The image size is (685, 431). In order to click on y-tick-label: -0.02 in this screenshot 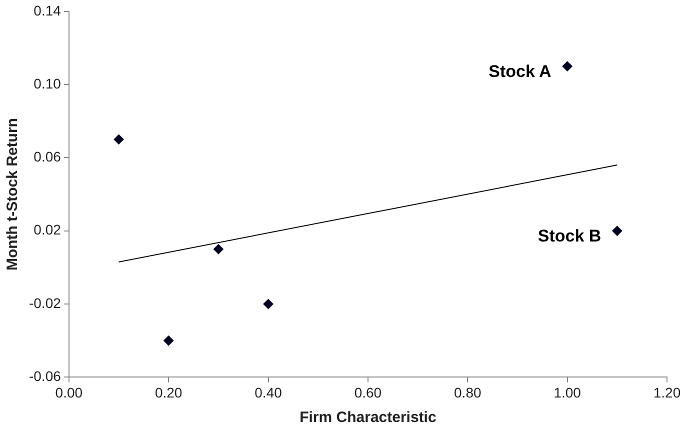, I will do `click(45, 302)`.